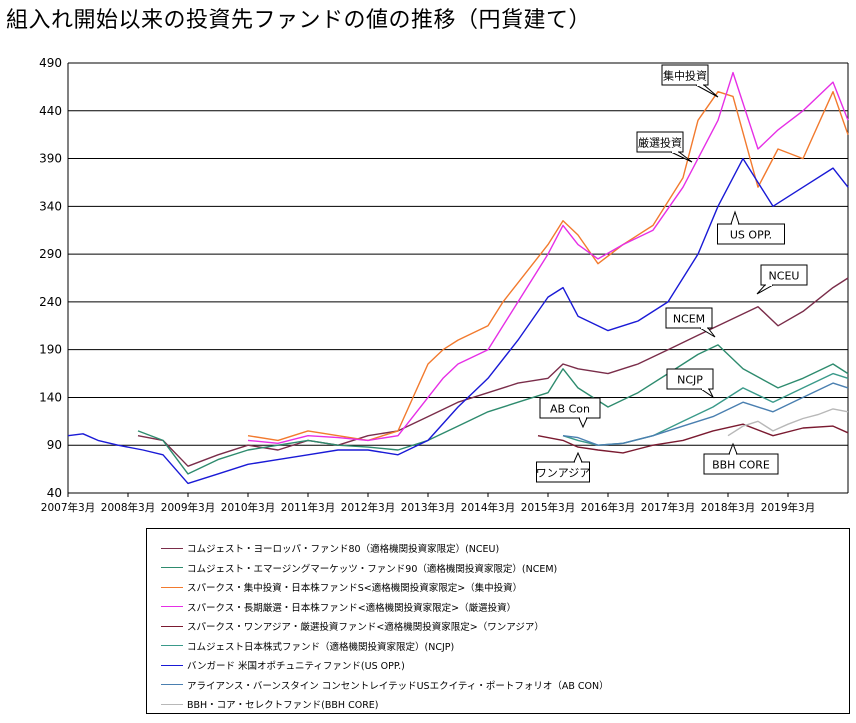 This screenshot has width=856, height=723. Describe the element at coordinates (355, 588) in the screenshot. I see `legend-label: スパークス・集中投資・日本株ファンドS<適格機関投資家限定>（集中投資）` at that location.